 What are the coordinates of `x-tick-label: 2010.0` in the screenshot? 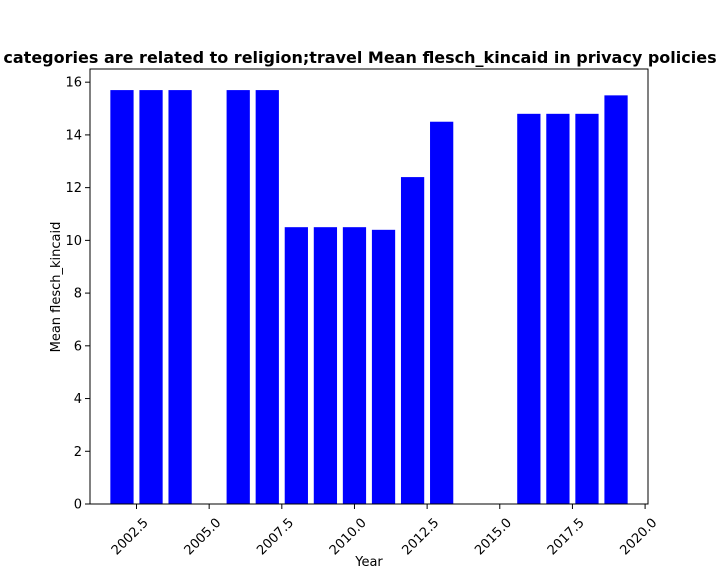 It's located at (348, 537).